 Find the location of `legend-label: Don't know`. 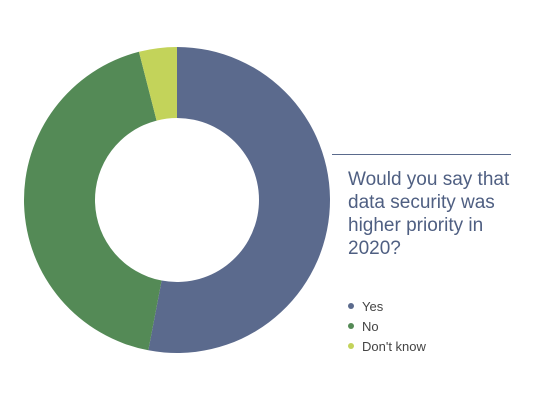

legend-label: Don't know is located at coordinates (394, 346).